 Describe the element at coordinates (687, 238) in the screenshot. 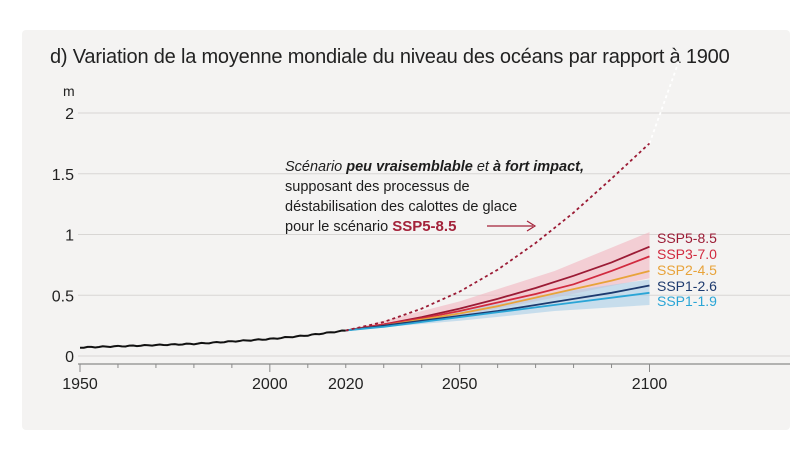

I see `series-label-ssp5-8.5: SSP5-8.5` at that location.